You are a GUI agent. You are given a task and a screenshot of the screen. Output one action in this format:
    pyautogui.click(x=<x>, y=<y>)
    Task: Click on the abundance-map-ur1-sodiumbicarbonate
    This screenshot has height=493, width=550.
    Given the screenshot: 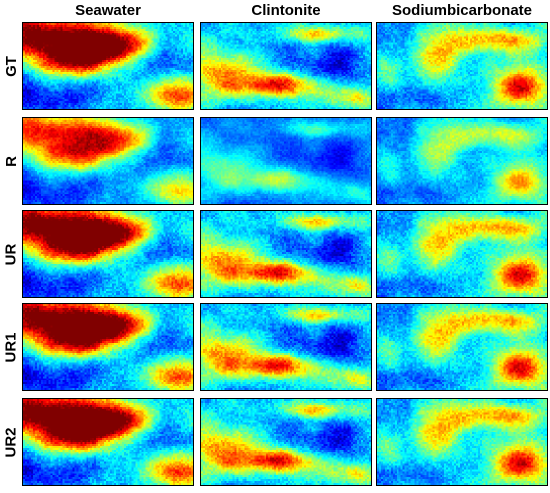 What is the action you would take?
    pyautogui.click(x=462, y=347)
    